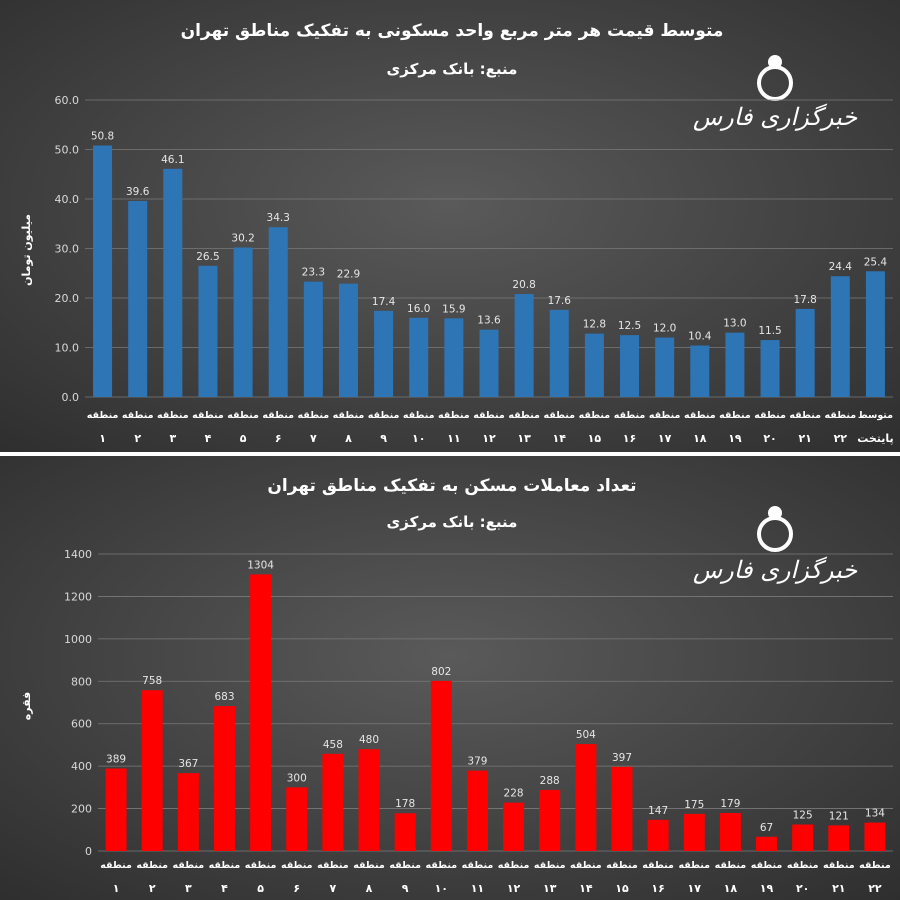  What do you see at coordinates (700, 337) in the screenshot?
I see `data-label: 10.4` at bounding box center [700, 337].